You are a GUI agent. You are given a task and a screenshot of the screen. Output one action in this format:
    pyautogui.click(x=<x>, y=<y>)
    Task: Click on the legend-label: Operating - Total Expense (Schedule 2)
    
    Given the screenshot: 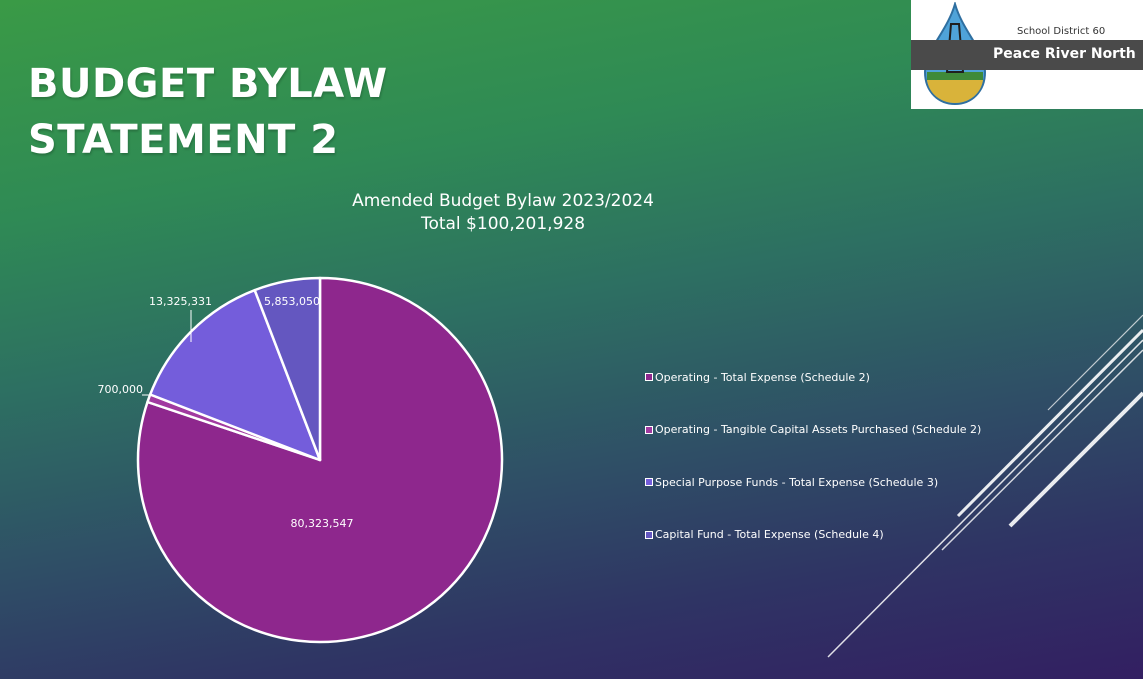 What is the action you would take?
    pyautogui.click(x=762, y=377)
    